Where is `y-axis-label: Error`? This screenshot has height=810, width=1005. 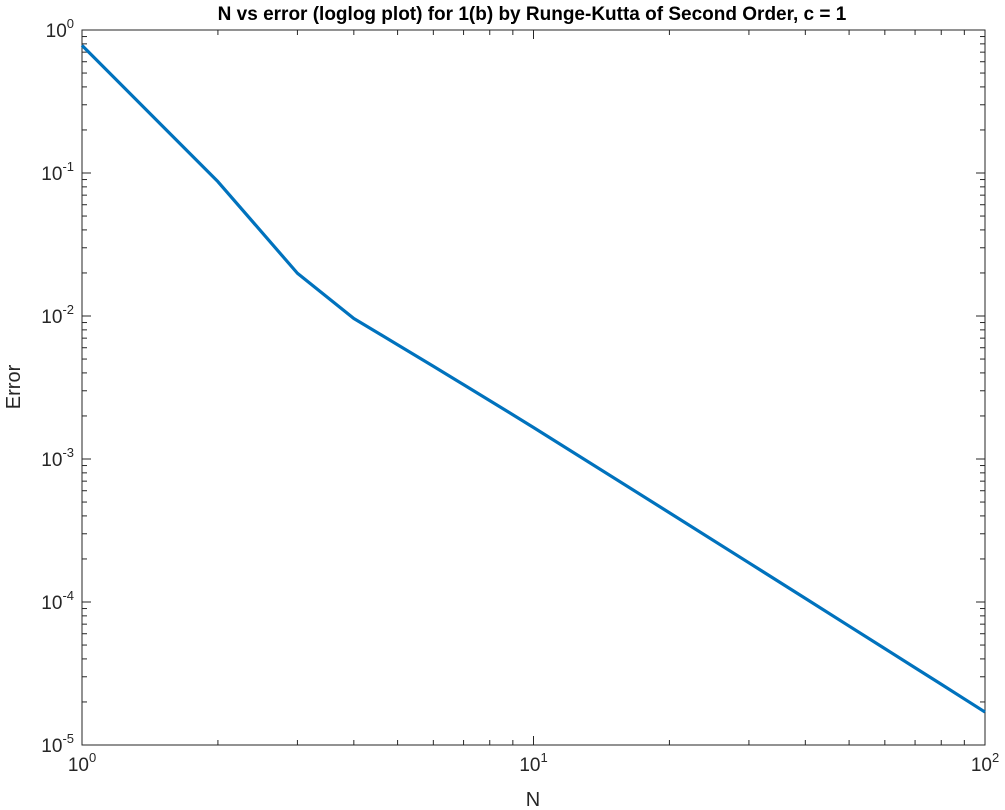
y-axis-label: Error is located at coordinates (14, 386).